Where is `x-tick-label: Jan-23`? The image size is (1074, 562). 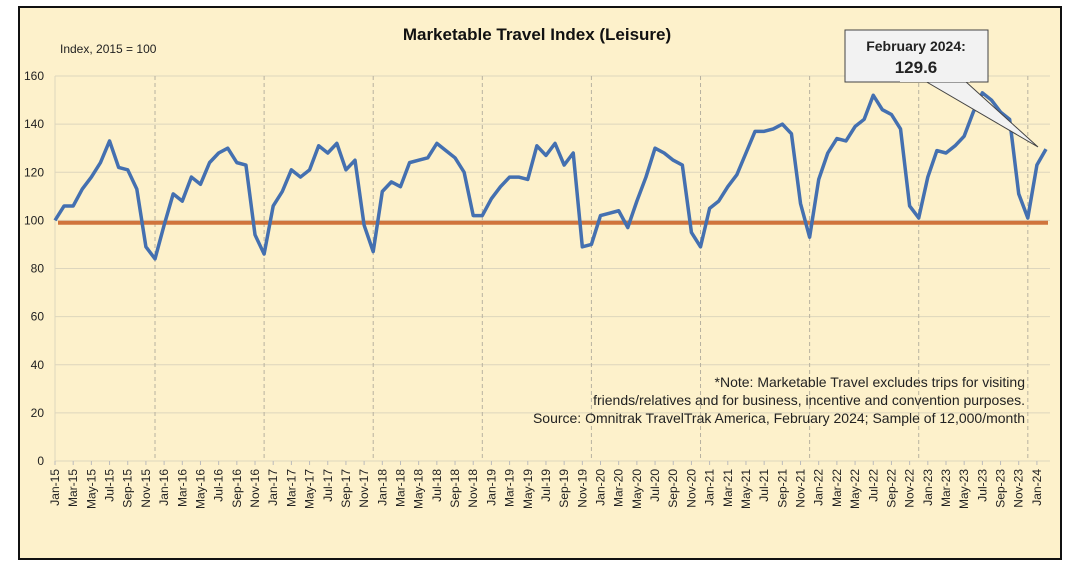 x-tick-label: Jan-23 is located at coordinates (928, 487).